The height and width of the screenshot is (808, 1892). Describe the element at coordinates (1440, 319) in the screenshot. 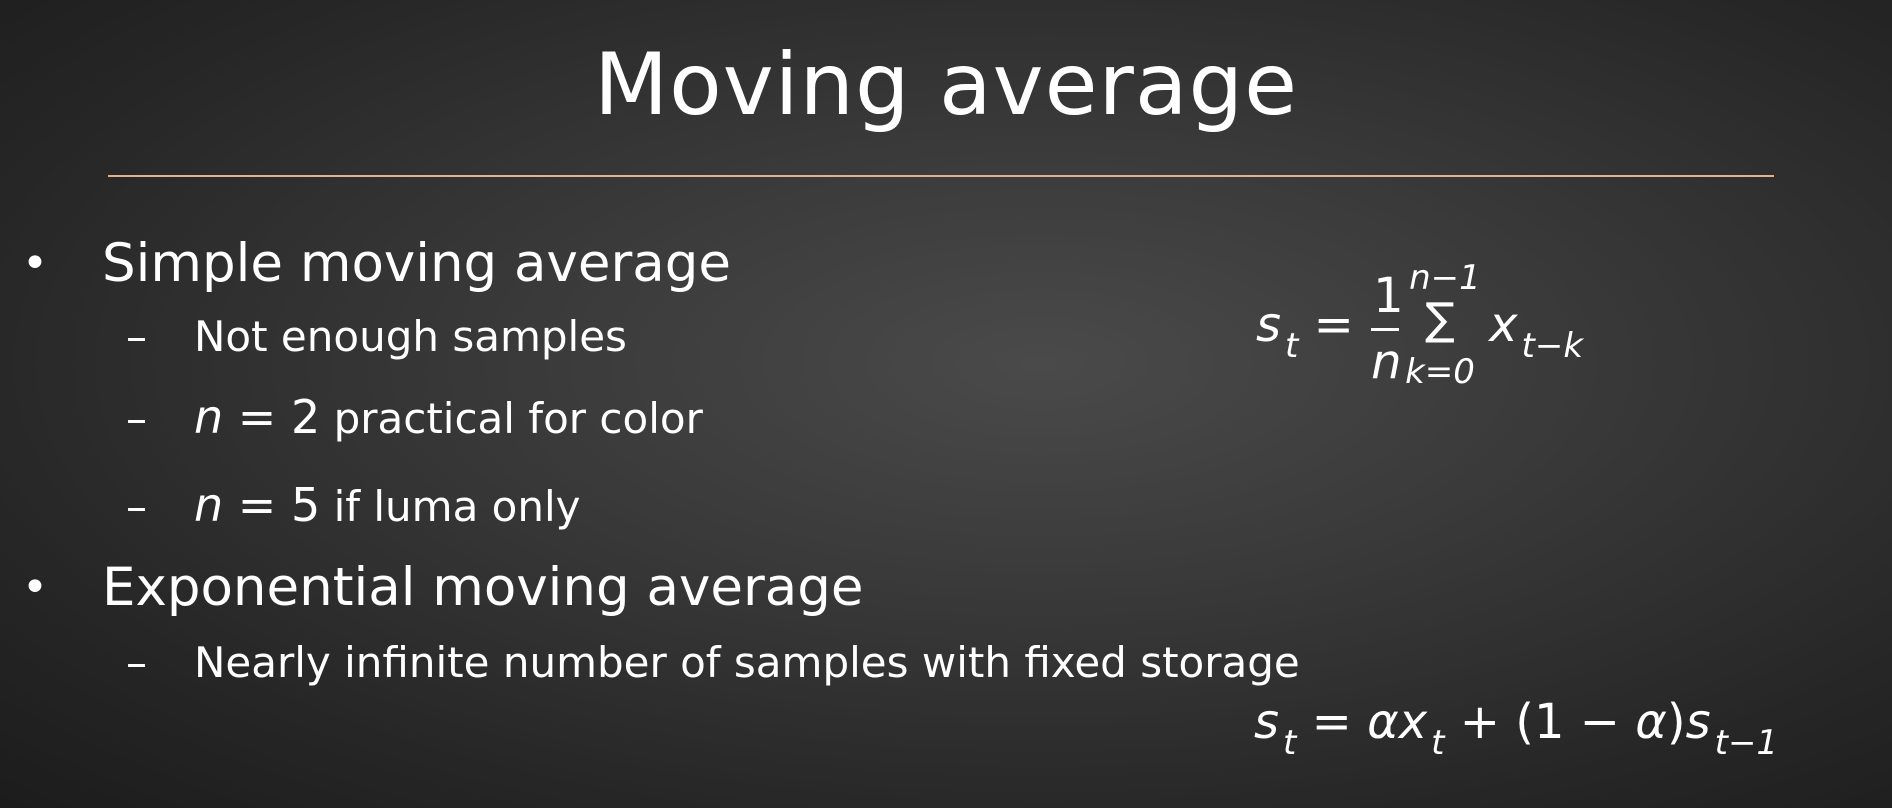

I see `sigma-icon: ∑` at that location.